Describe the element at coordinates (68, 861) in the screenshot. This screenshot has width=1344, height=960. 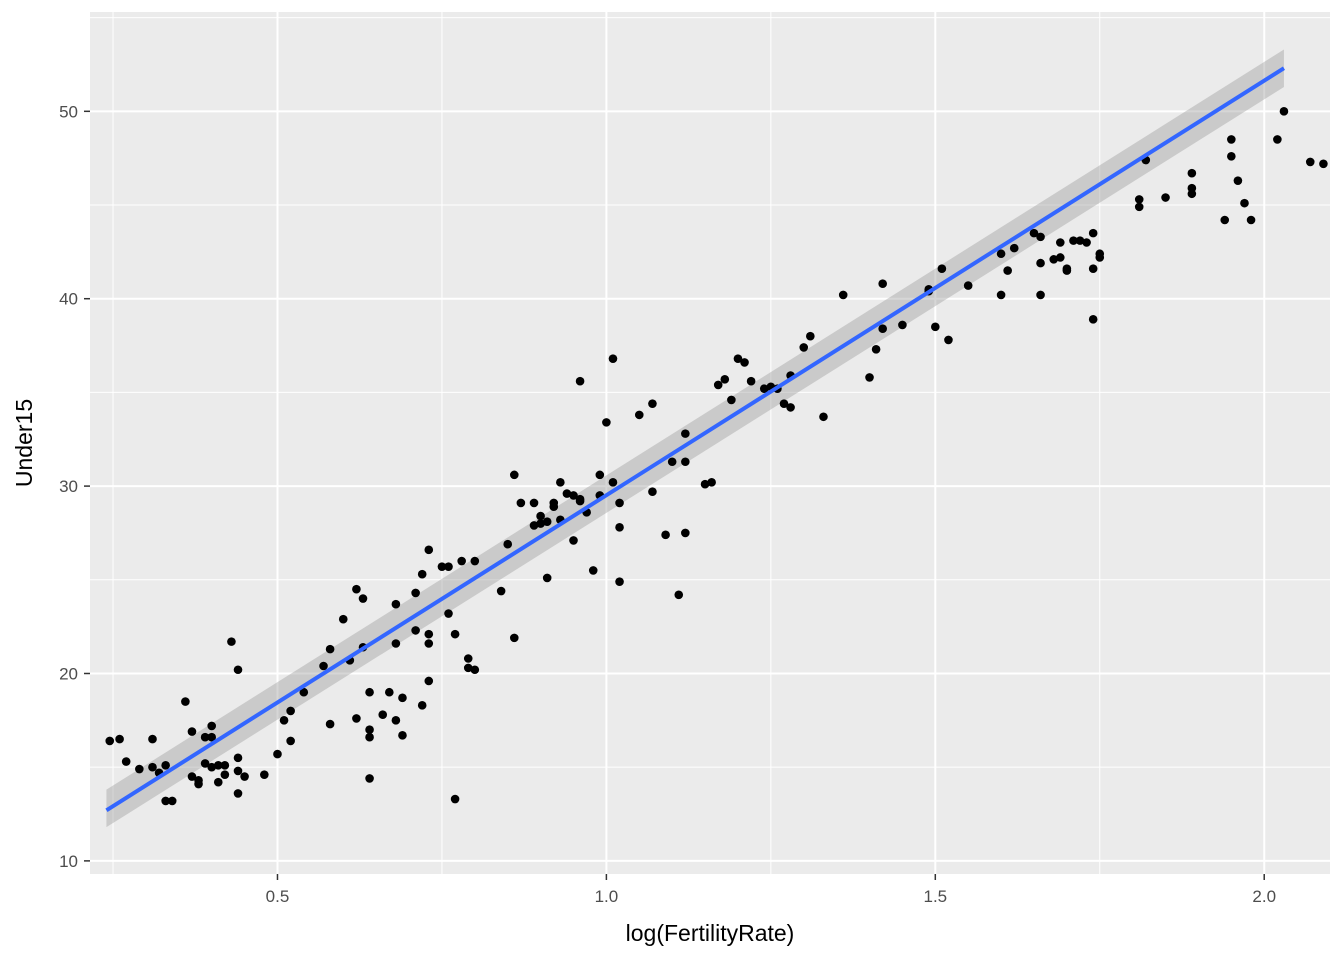
I see `y-tick-label: 10` at that location.